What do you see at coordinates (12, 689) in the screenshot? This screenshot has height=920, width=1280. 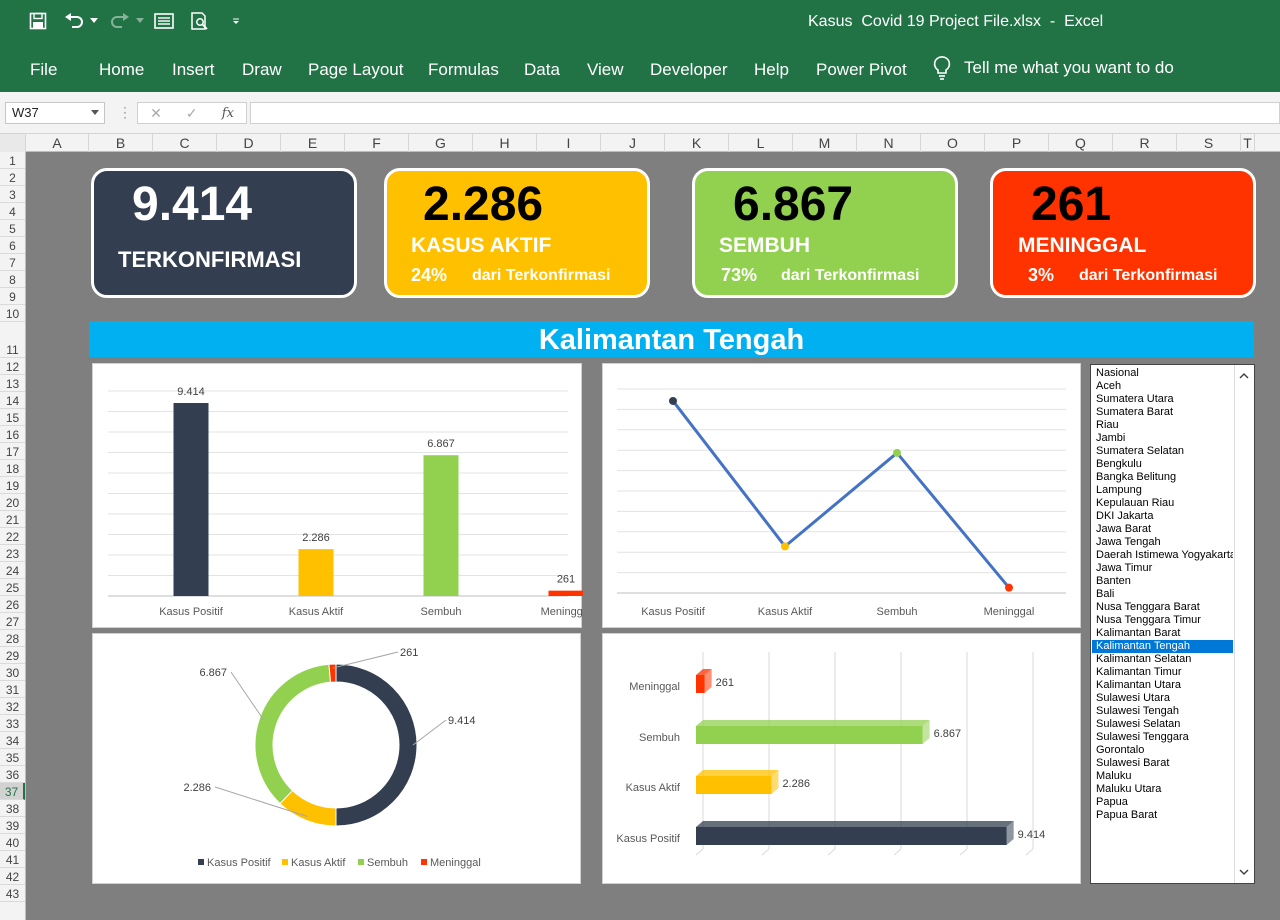 I see `row-header: 31` at bounding box center [12, 689].